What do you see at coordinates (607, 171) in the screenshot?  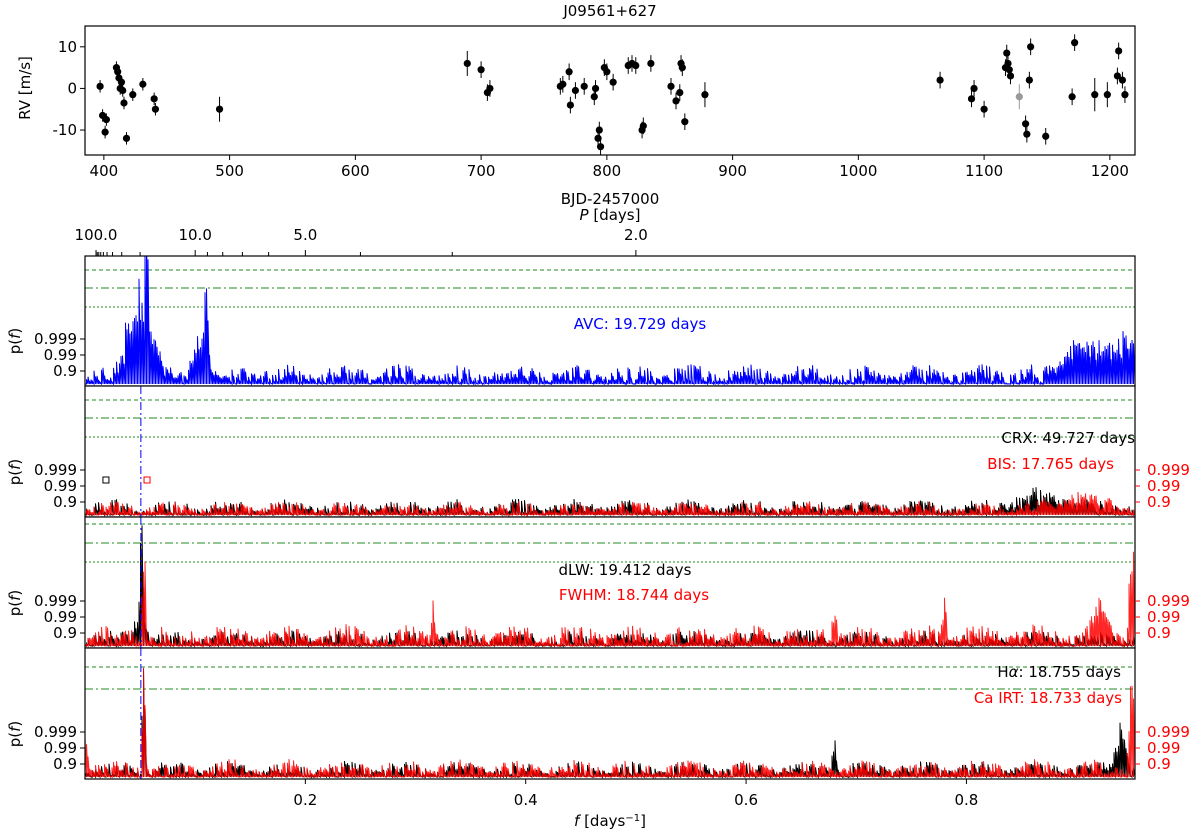 I see `rv-x-tick-label: 800` at bounding box center [607, 171].